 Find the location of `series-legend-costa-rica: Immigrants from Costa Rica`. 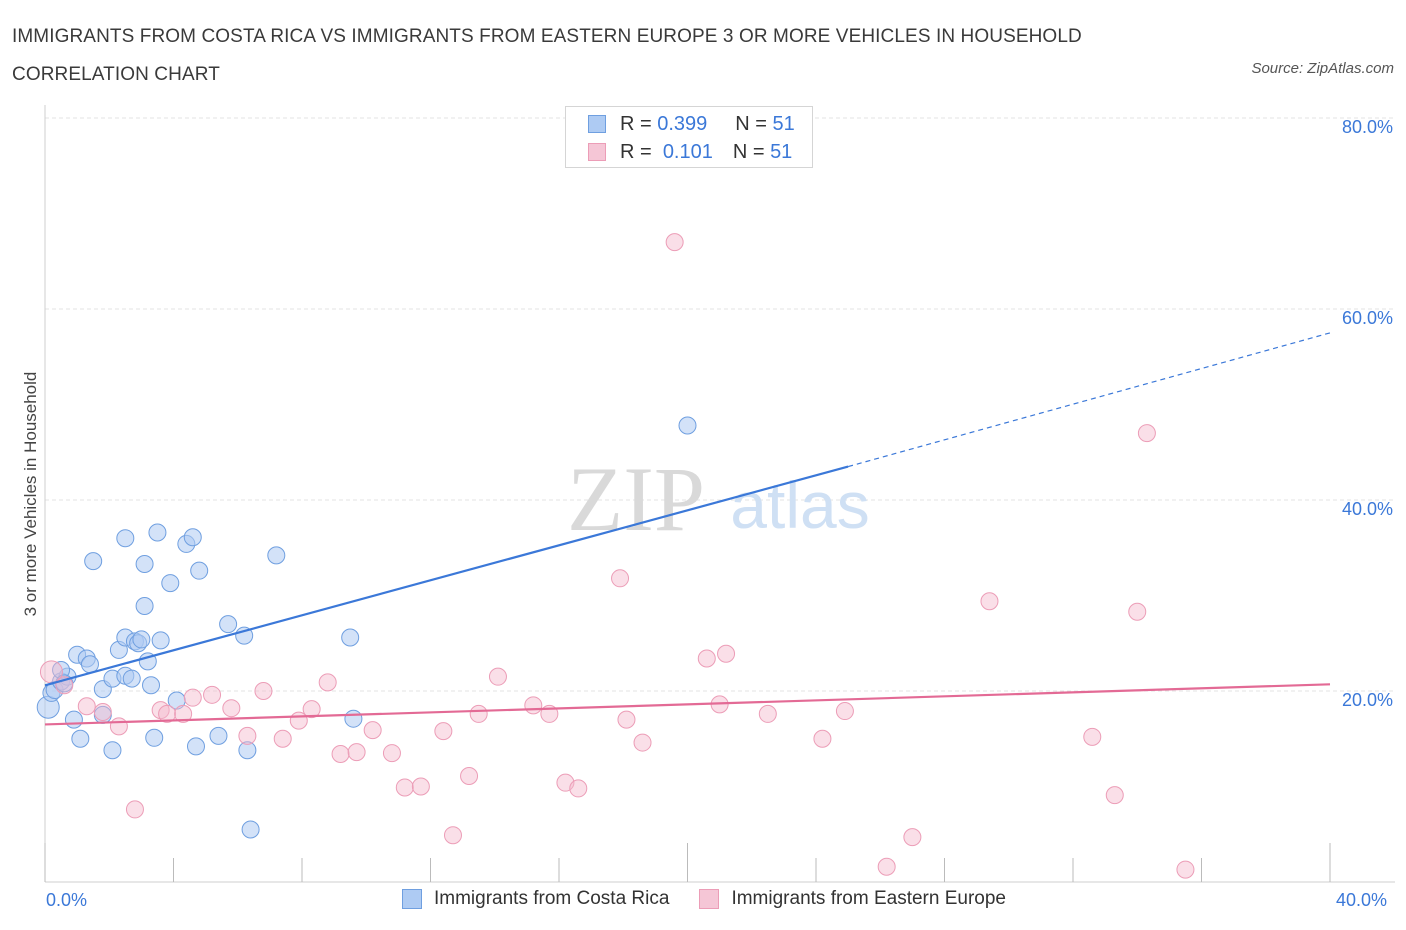

series-legend-costa-rica: Immigrants from Costa Rica is located at coordinates (535, 899).